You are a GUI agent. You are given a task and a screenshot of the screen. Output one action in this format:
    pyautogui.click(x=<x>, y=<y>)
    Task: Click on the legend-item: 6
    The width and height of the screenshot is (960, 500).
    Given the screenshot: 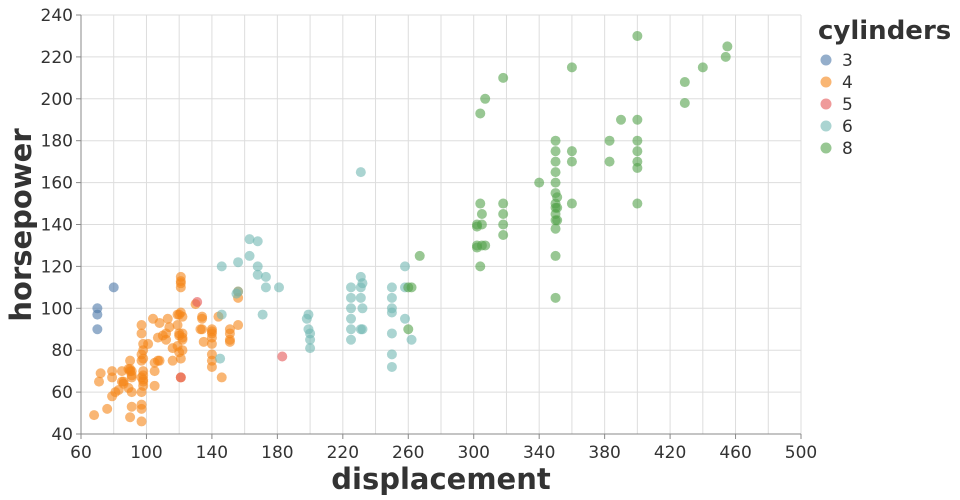 What is the action you would take?
    pyautogui.click(x=836, y=127)
    